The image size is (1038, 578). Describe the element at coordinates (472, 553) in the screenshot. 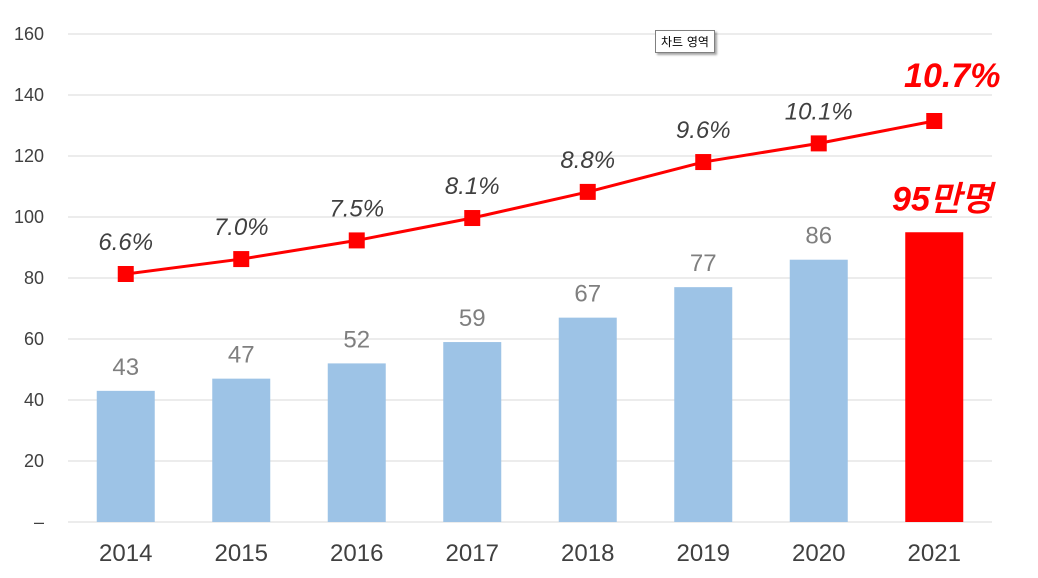

I see `x-tick-label: 2017` at that location.